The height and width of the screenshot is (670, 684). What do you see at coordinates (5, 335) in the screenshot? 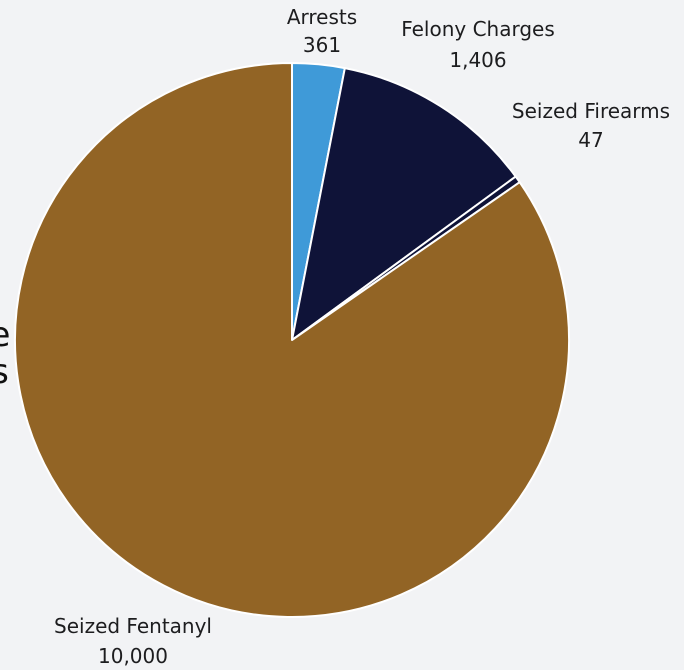
I see `cut-off-title-line1: e` at bounding box center [5, 335].